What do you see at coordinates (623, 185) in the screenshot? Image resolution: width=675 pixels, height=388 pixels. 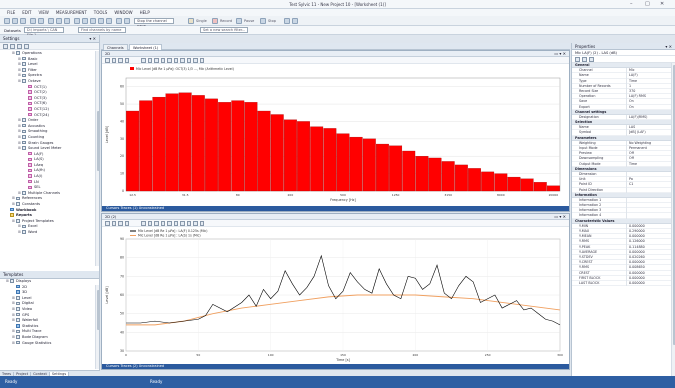 I see `property-row: Point ID C1` at bounding box center [623, 185].